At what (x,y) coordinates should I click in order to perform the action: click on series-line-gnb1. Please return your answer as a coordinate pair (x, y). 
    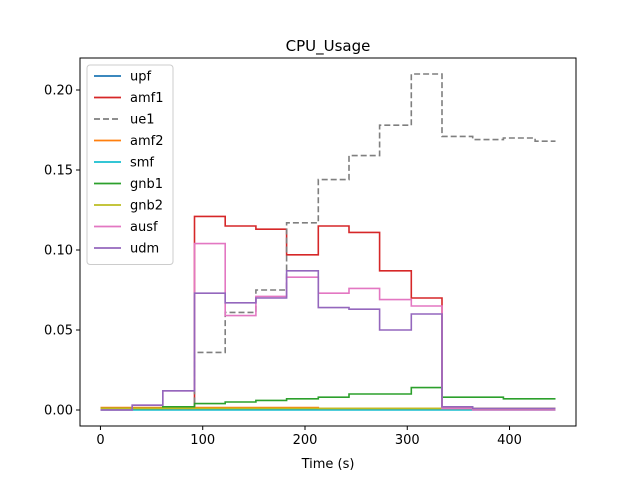
    Looking at the image, I should click on (328, 398).